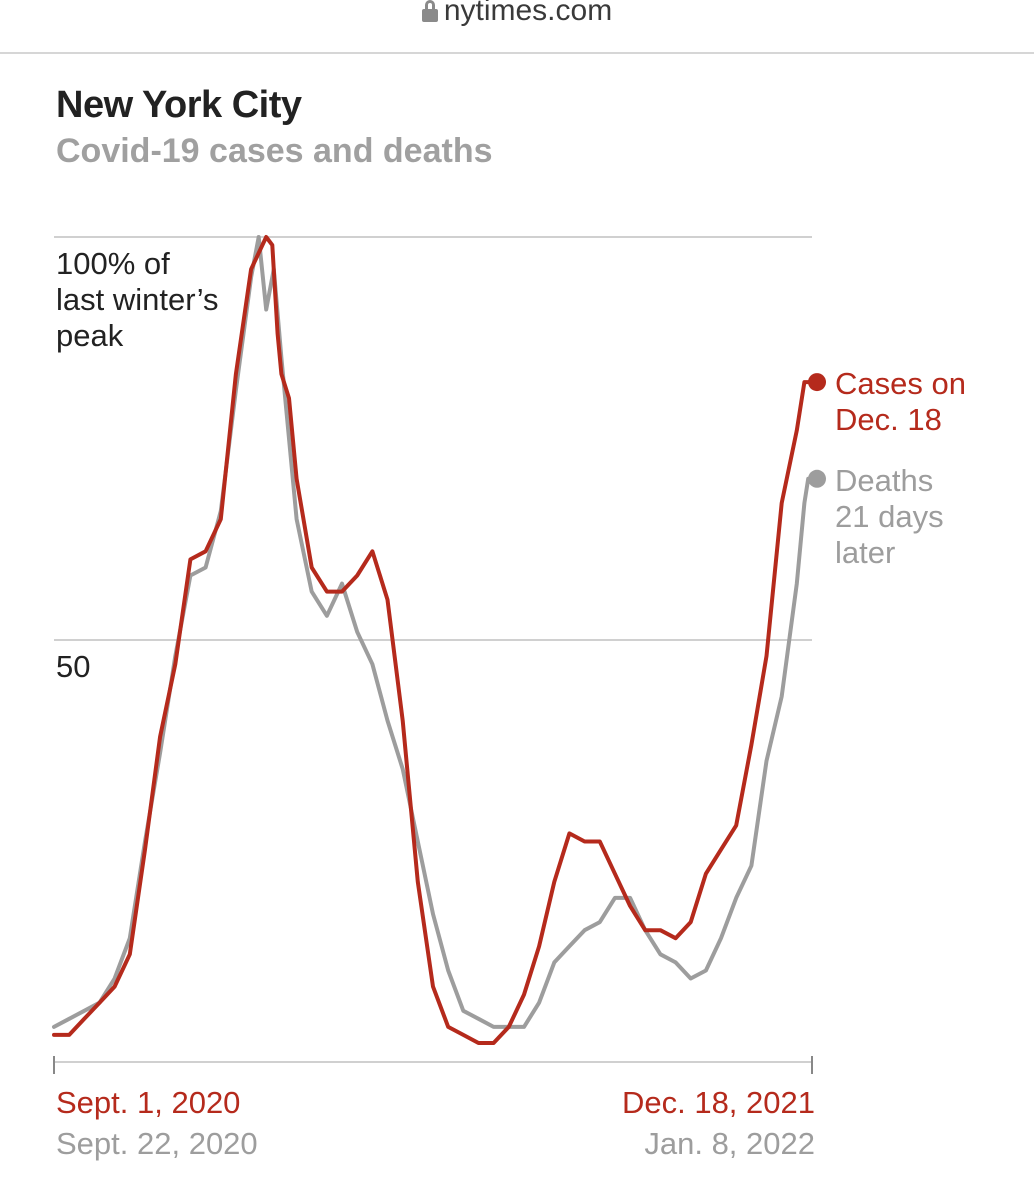 This screenshot has height=1200, width=1034. Describe the element at coordinates (179, 105) in the screenshot. I see `chart-title: New York City` at that location.